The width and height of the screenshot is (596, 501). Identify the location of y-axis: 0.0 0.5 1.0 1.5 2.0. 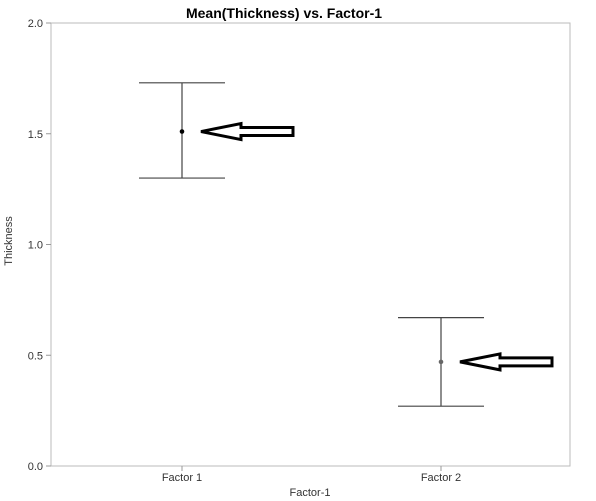
(39, 245).